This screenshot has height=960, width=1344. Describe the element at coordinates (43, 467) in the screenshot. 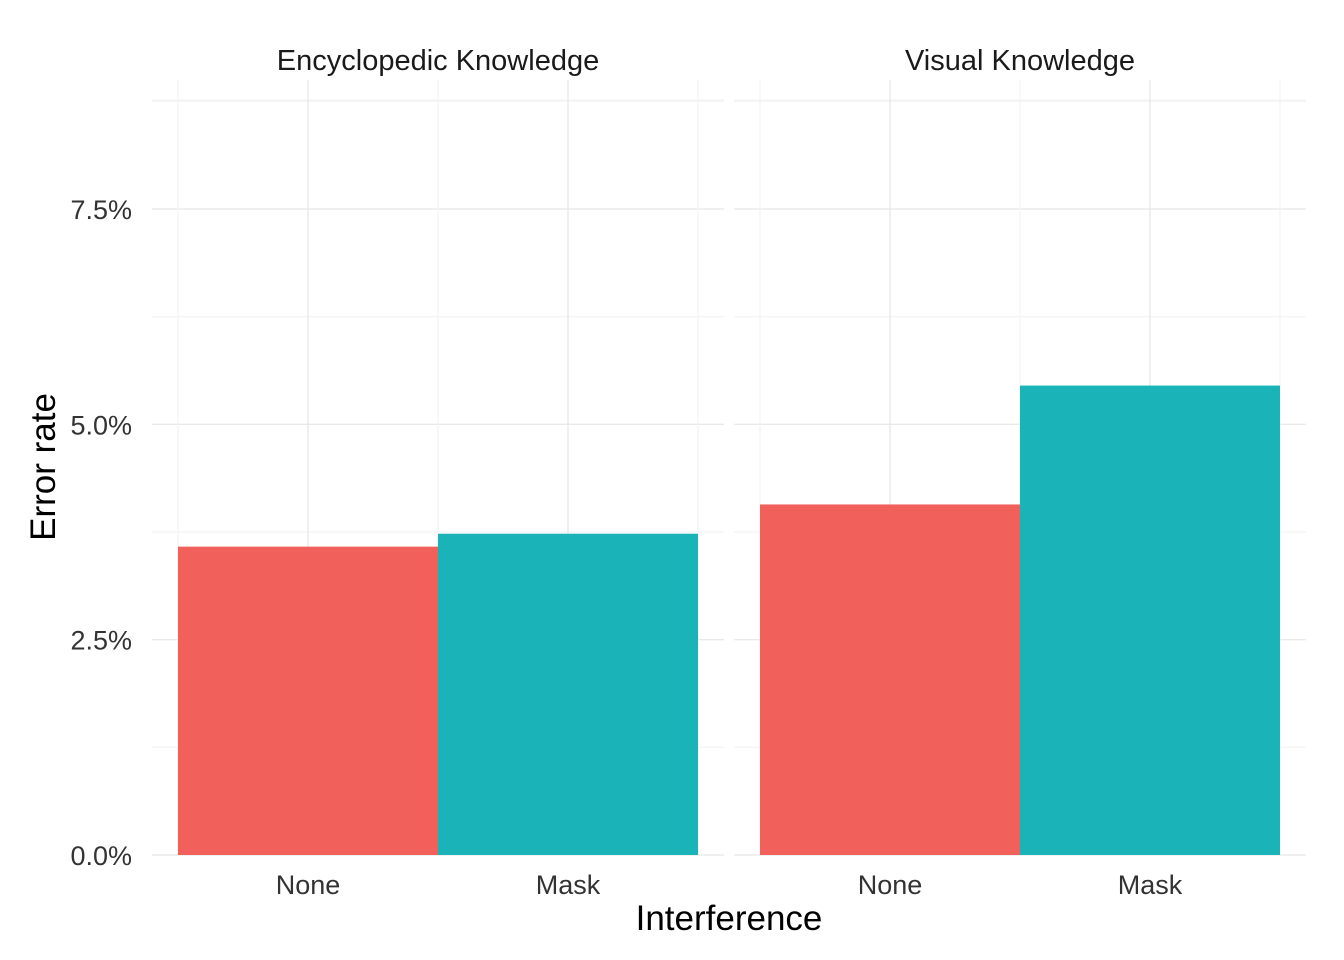

I see `y-axis-title: Error rate` at that location.